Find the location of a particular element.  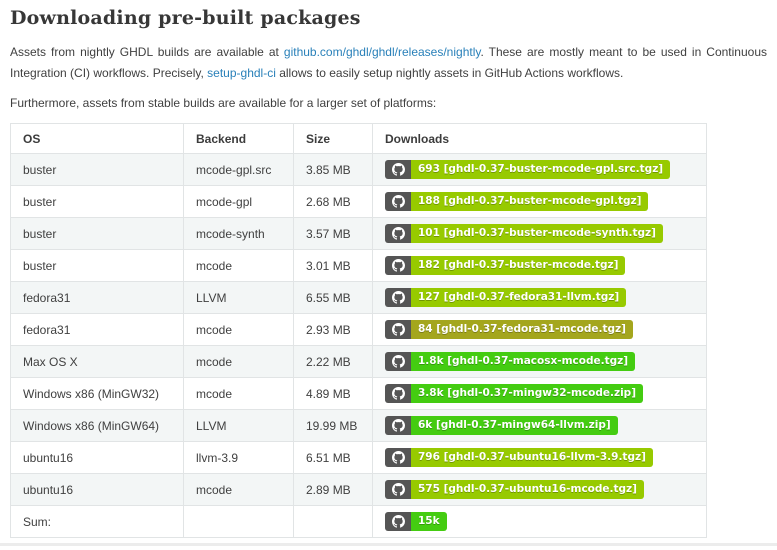

downloads-cell: 6k [ghdl-0.37-mingw64-llvm.zip] is located at coordinates (539, 425).